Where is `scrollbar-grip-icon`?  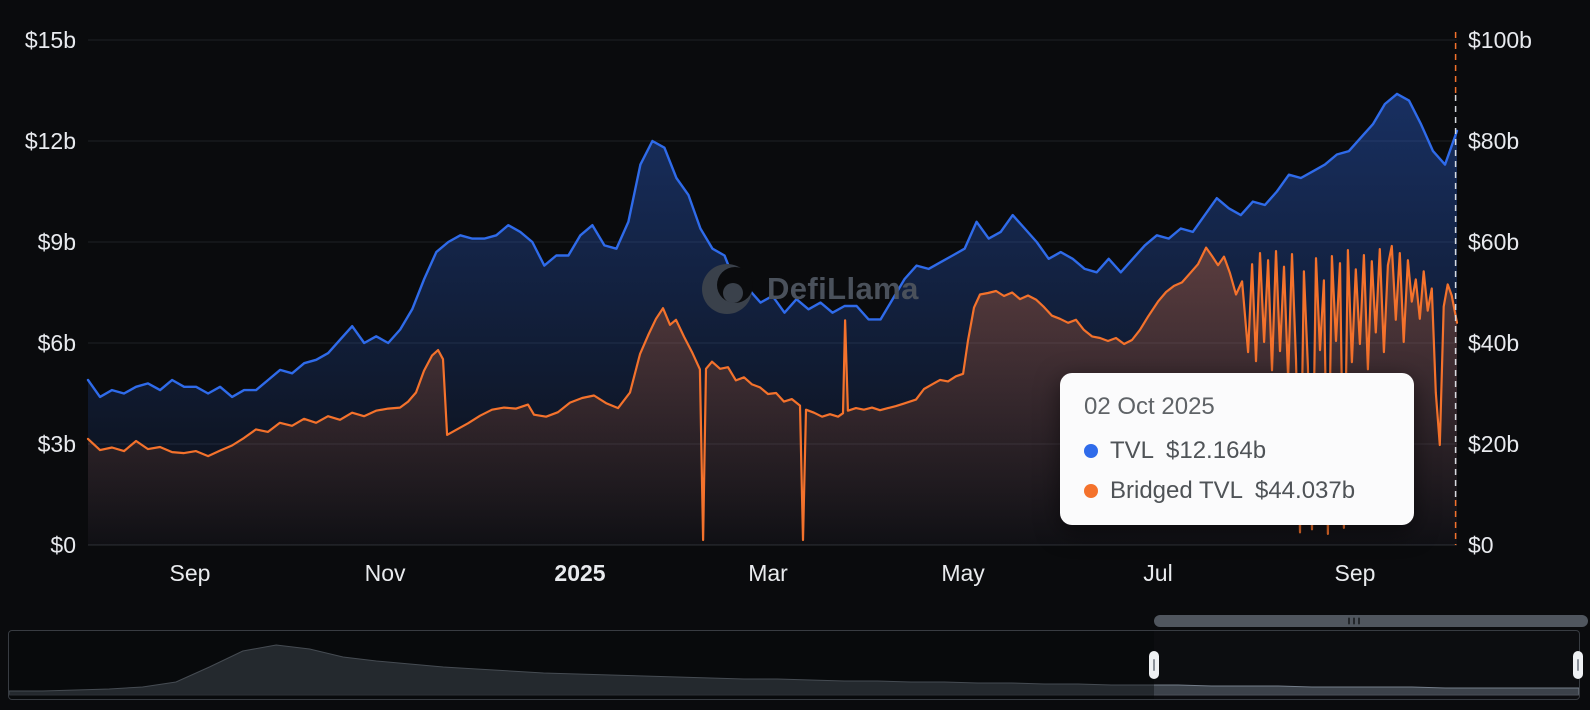
scrollbar-grip-icon is located at coordinates (1353, 621).